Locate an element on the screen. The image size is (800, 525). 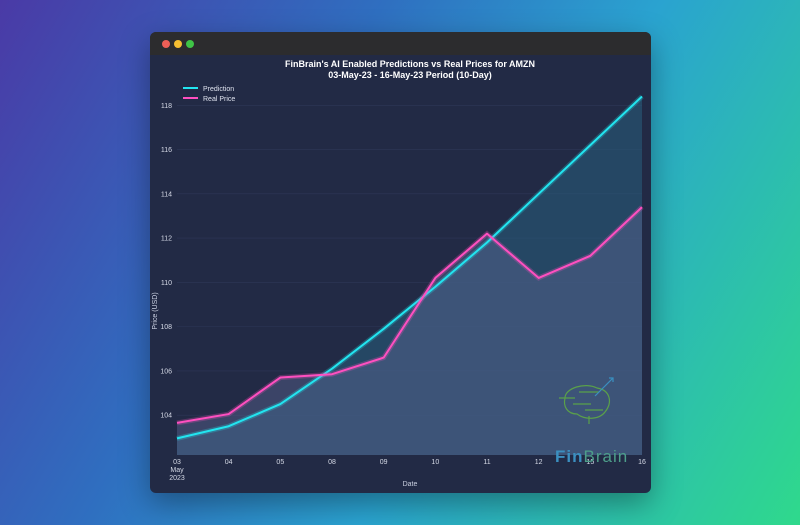
minimize-button is located at coordinates (178, 44).